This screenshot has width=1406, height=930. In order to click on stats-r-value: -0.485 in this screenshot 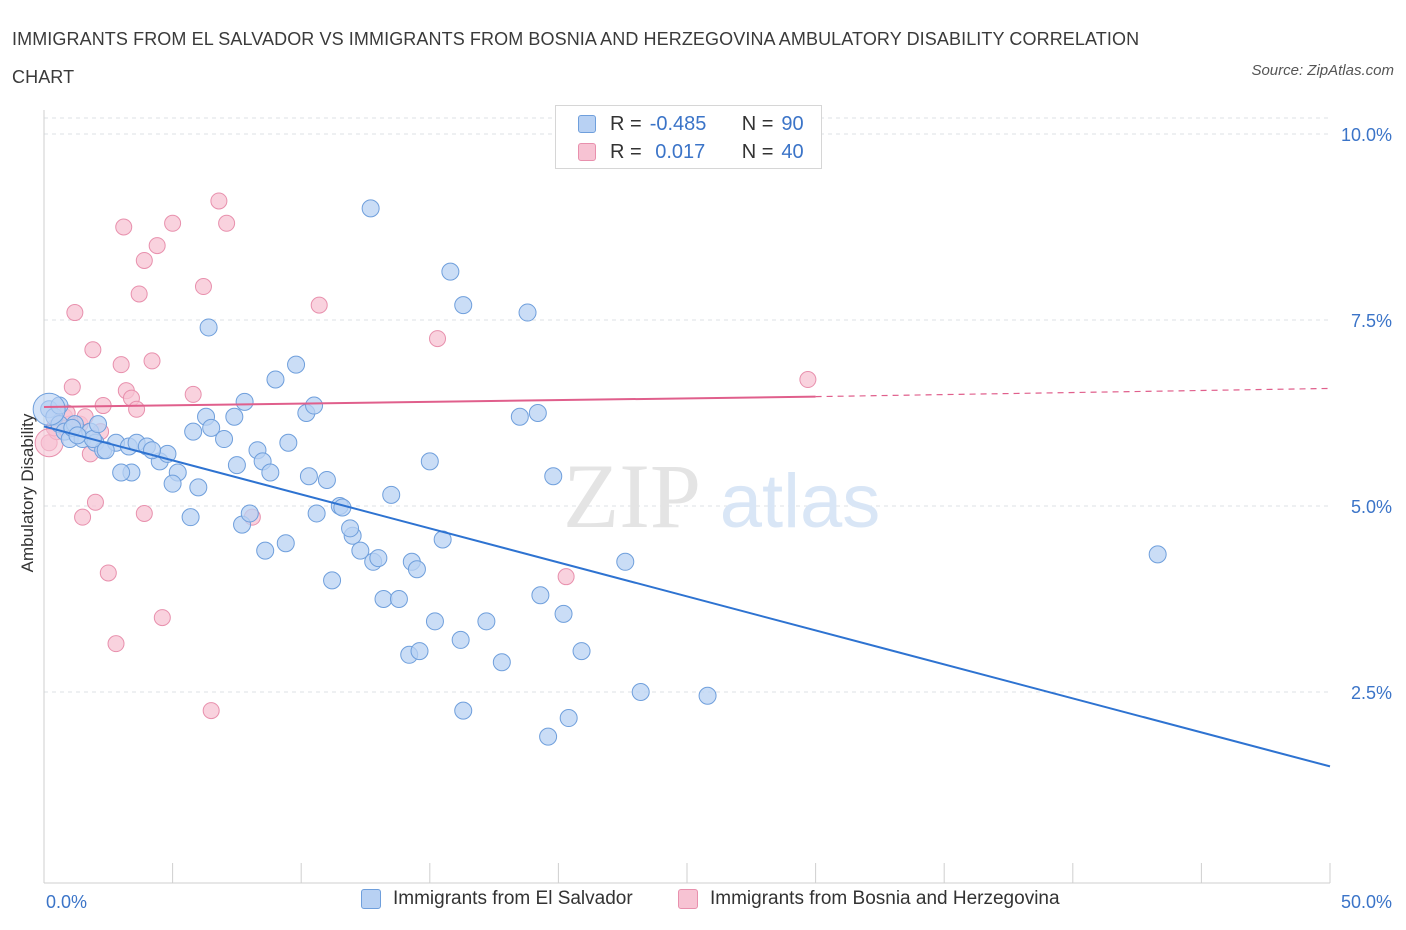, I will do `click(678, 123)`.